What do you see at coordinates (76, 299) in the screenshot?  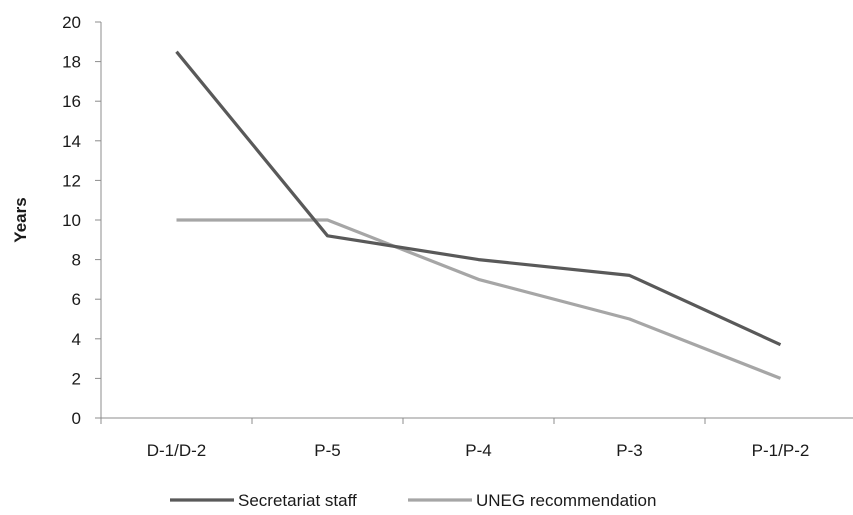 I see `y-tick-label: 6` at bounding box center [76, 299].